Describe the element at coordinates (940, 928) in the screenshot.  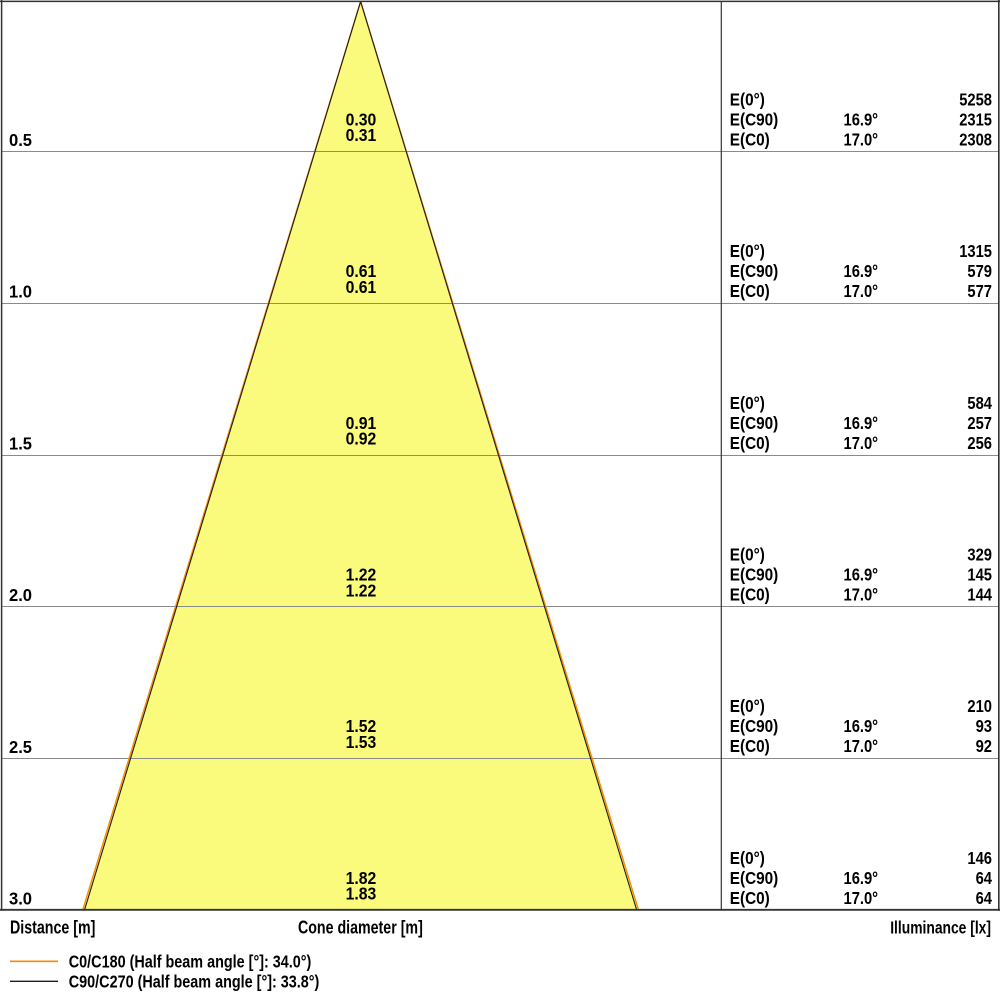
I see `svg-text: Illuminance [lx]` at that location.